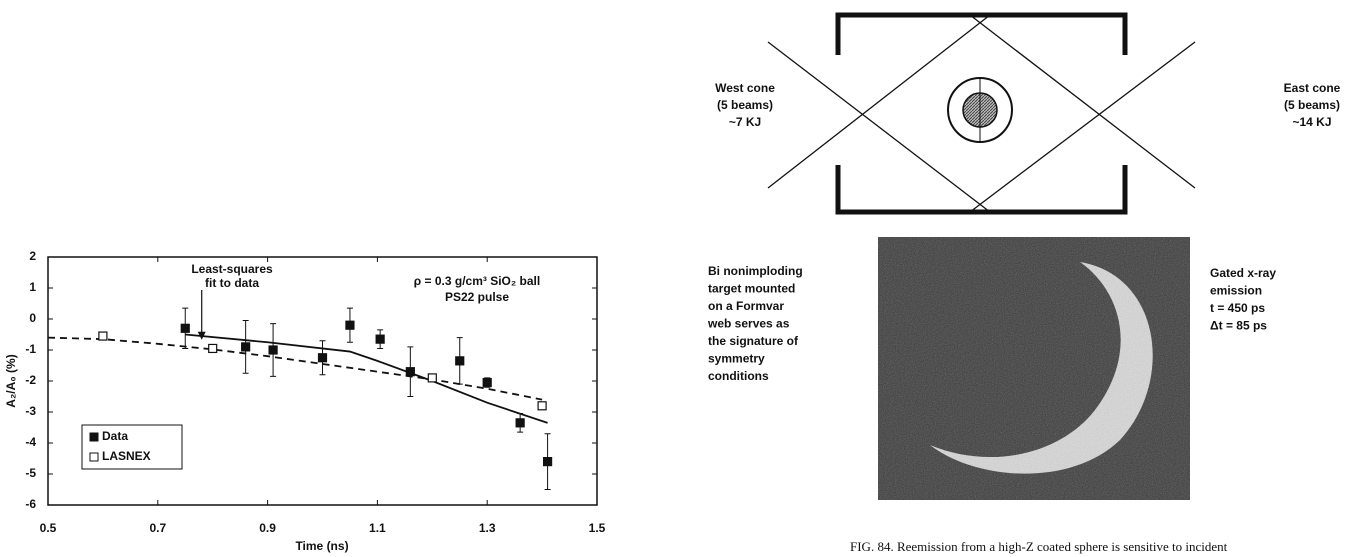 The image size is (1368, 557). Describe the element at coordinates (477, 281) in the screenshot. I see `annotation: ρ = 0.3 g/cm³ SiO₂ ball` at that location.